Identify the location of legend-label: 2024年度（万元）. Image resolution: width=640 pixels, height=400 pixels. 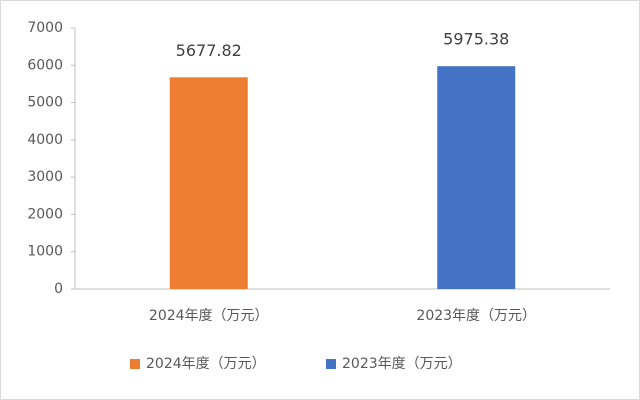
(206, 364).